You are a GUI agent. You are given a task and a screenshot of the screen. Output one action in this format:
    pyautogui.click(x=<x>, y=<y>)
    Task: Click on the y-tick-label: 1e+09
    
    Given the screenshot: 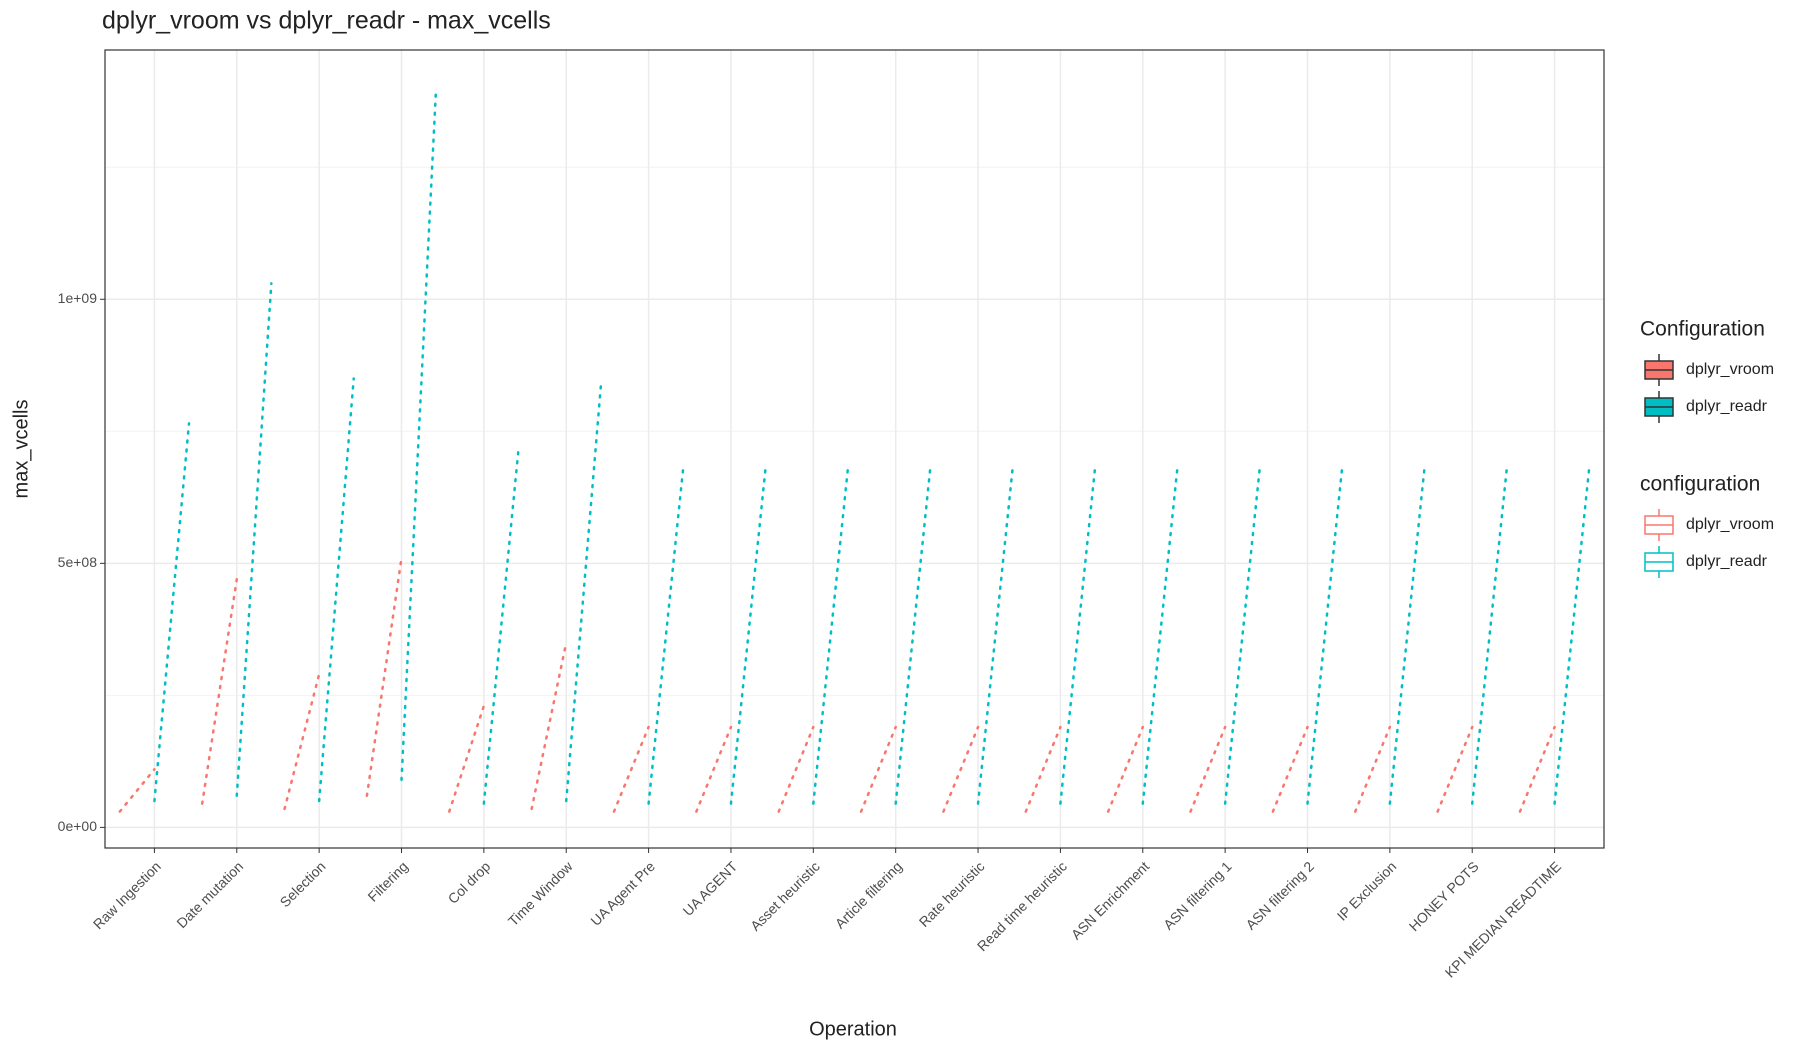 What is the action you would take?
    pyautogui.click(x=78, y=298)
    